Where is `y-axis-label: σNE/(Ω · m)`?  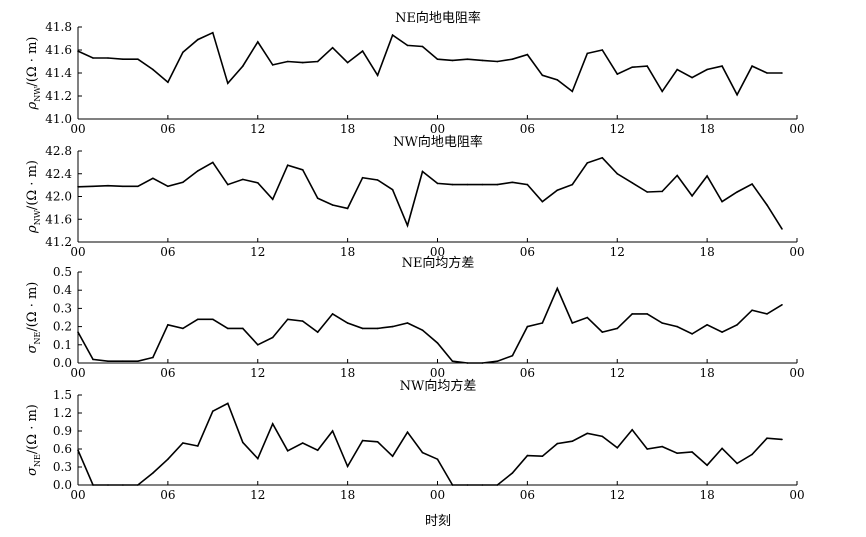 y-axis-label: σNE/(Ω · m) is located at coordinates (33, 440).